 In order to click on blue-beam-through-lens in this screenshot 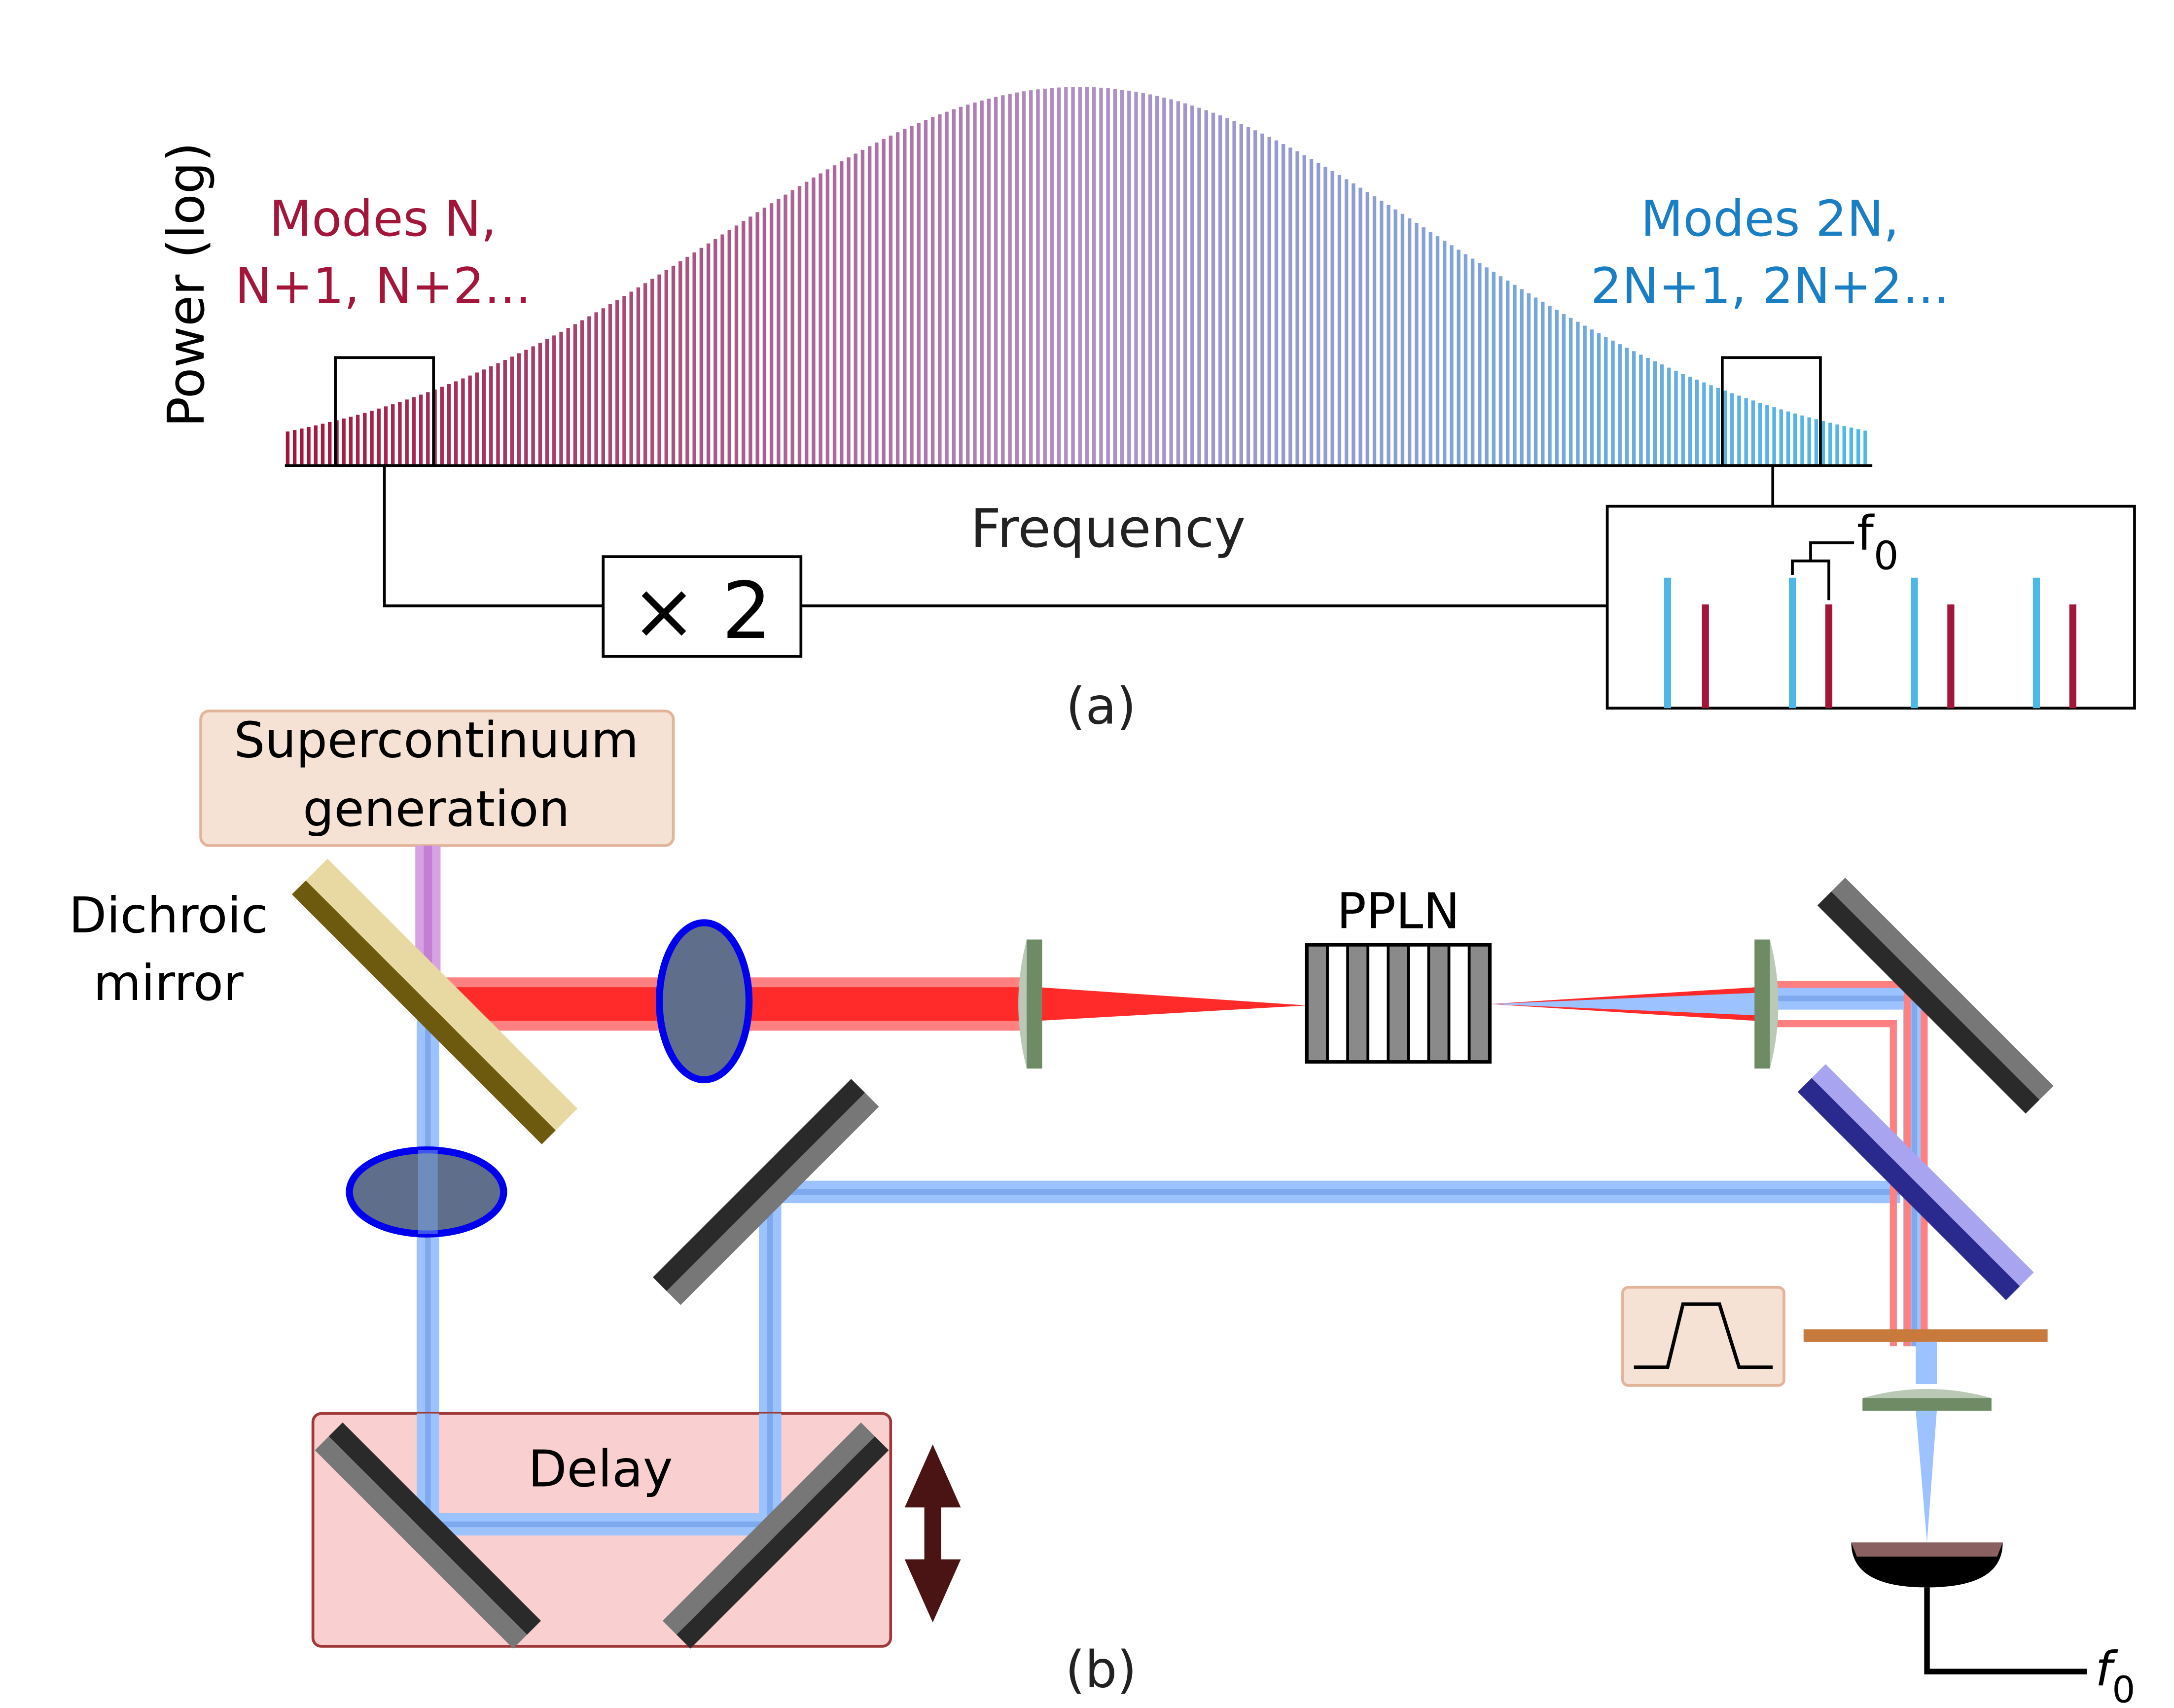, I will do `click(428, 1192)`.